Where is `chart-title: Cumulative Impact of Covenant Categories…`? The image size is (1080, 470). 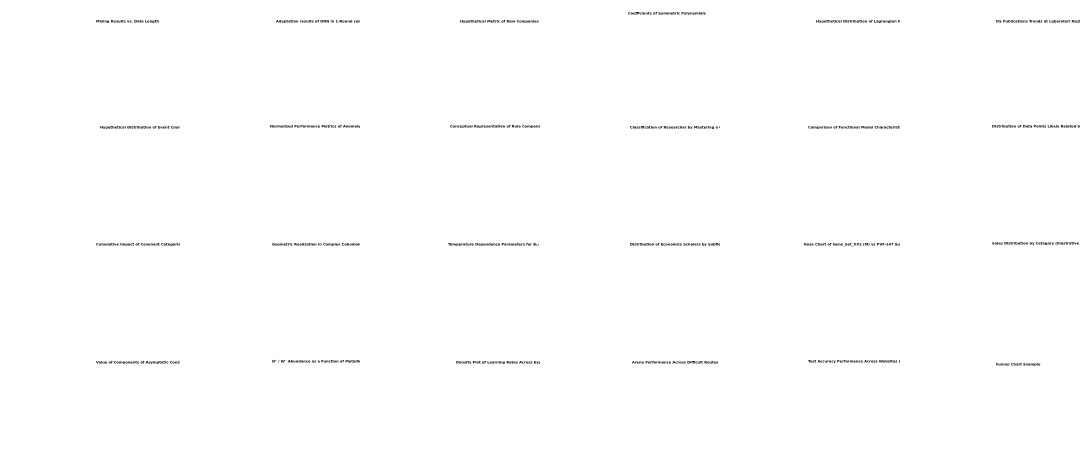 chart-title: Cumulative Impact of Covenant Categories… is located at coordinates (138, 244).